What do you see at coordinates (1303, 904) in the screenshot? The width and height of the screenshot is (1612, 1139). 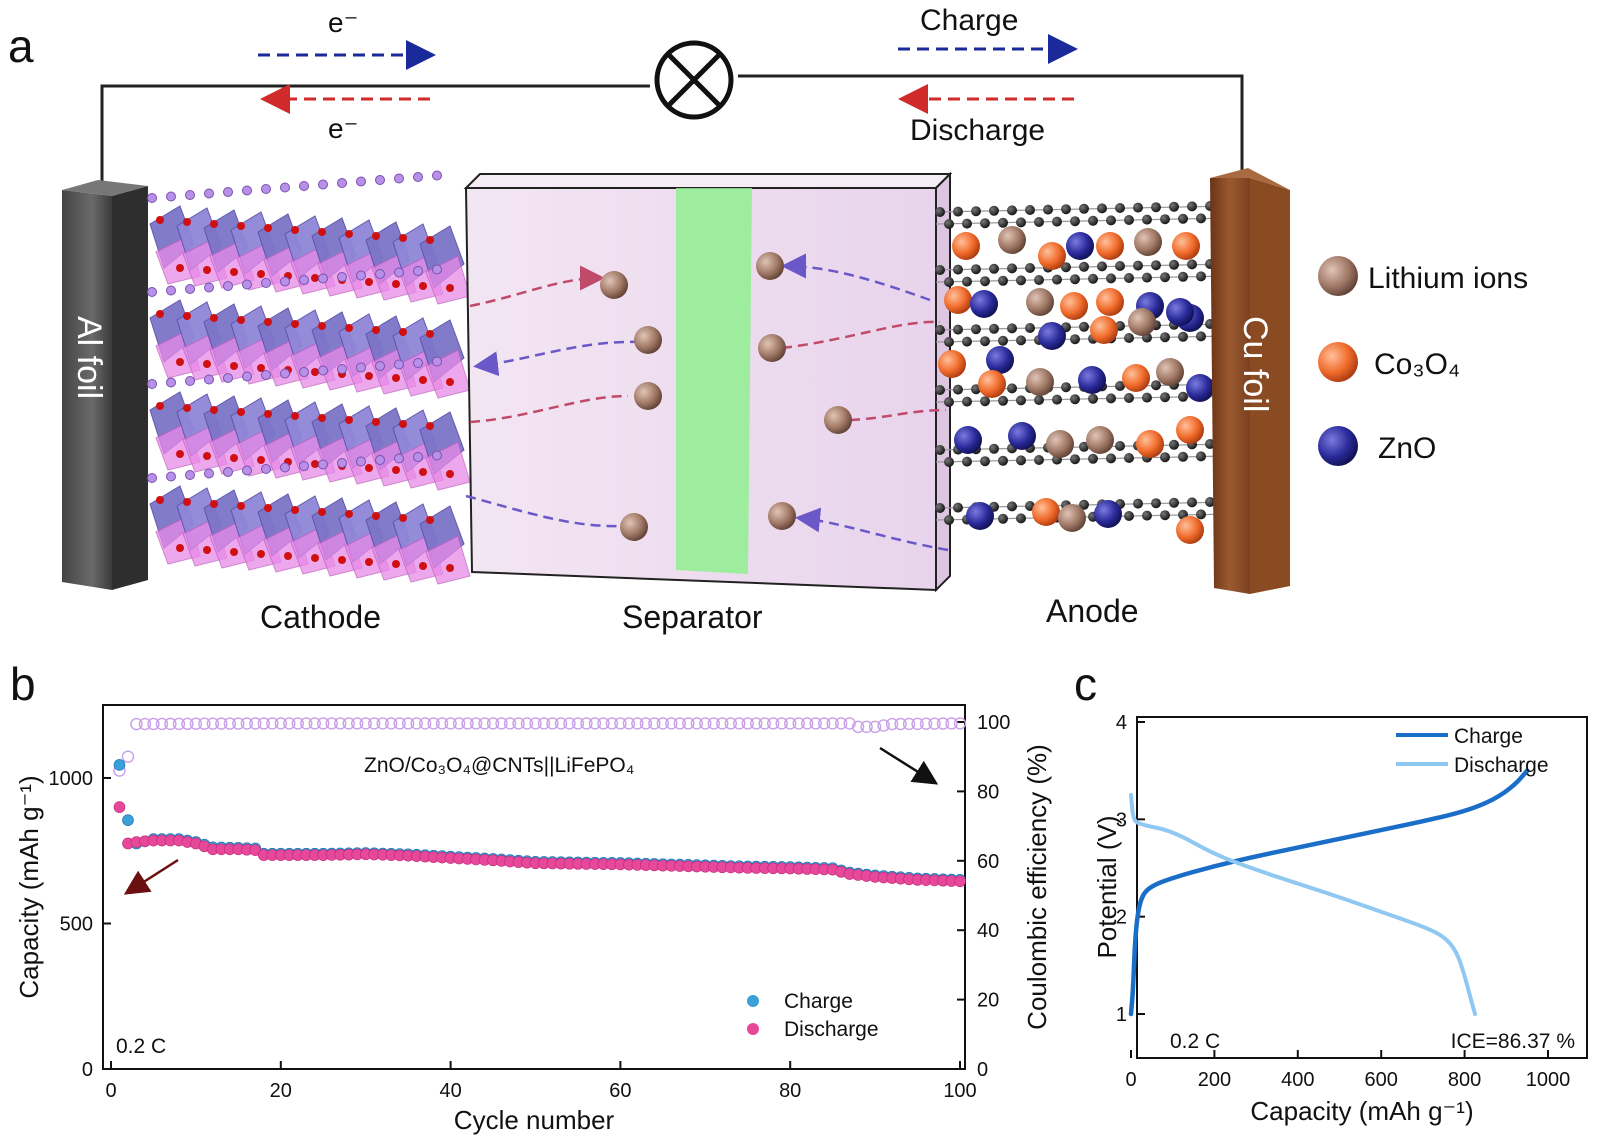 I see `discharge-curve` at bounding box center [1303, 904].